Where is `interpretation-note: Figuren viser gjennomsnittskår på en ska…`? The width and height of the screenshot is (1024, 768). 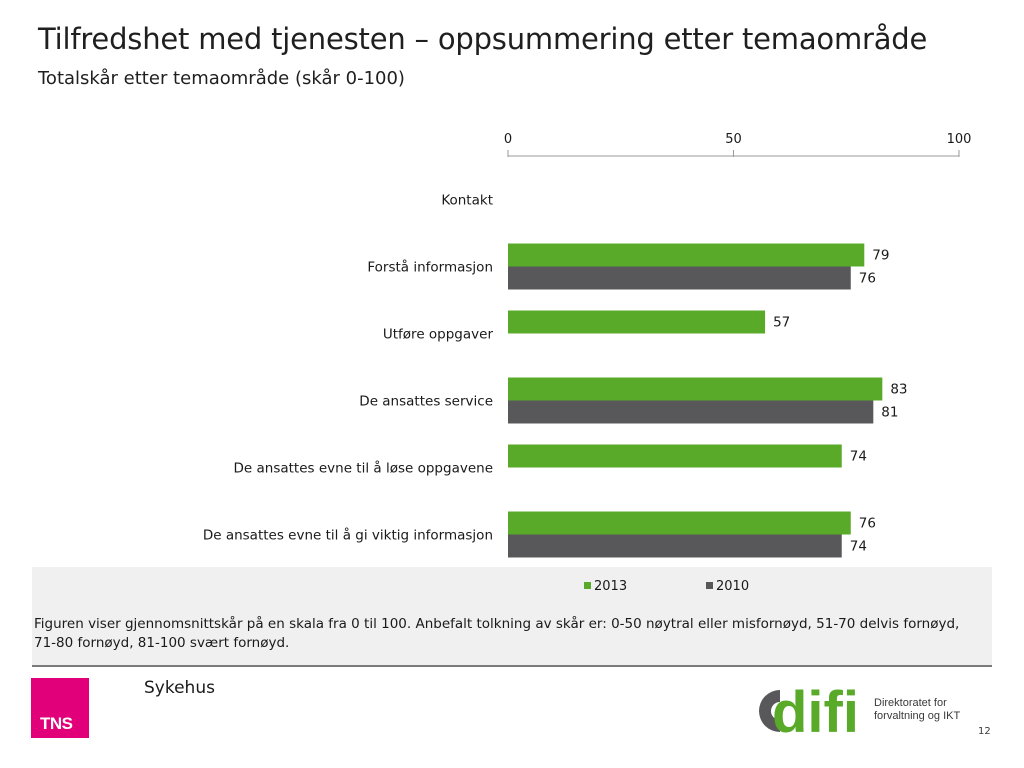 interpretation-note: Figuren viser gjennomsnittskår på en ska… is located at coordinates (497, 633).